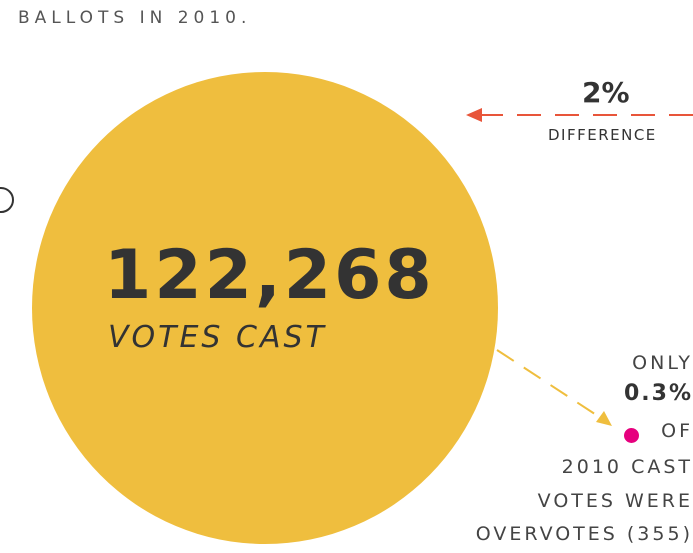  I want to click on difference-arrow, so click(579, 115).